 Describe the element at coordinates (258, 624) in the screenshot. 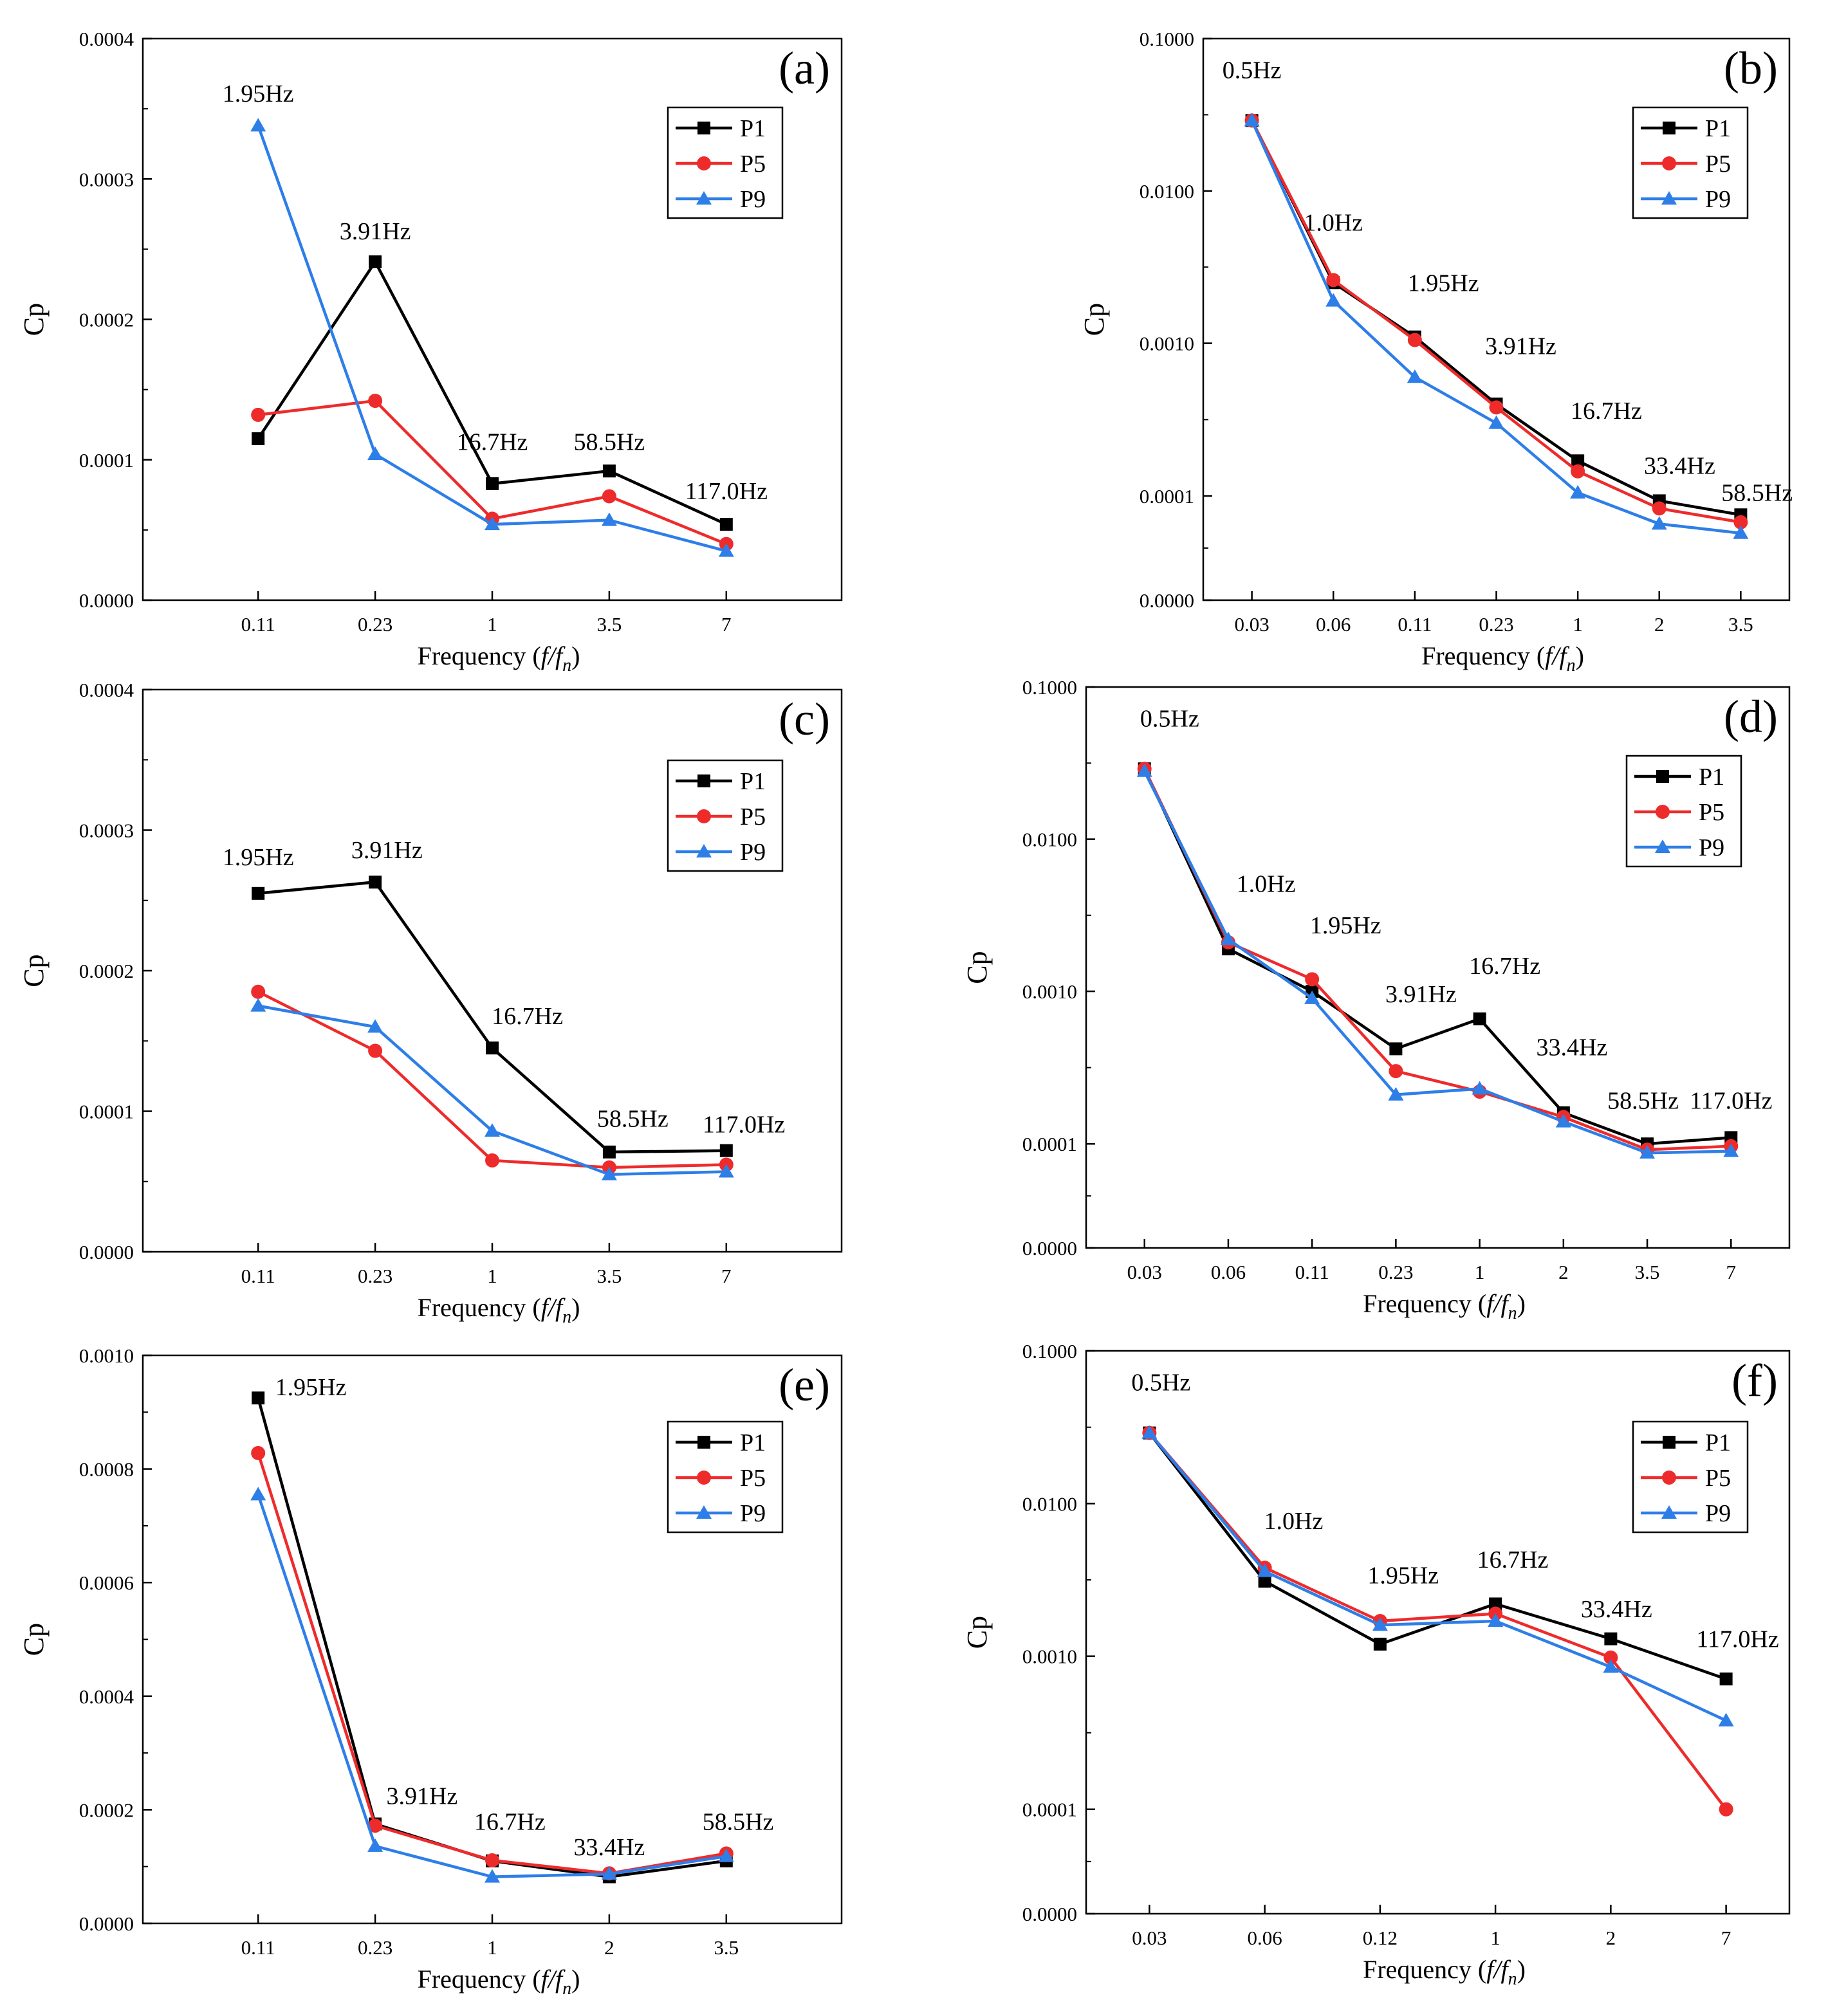

I see `x-tick-label: 0.11` at that location.